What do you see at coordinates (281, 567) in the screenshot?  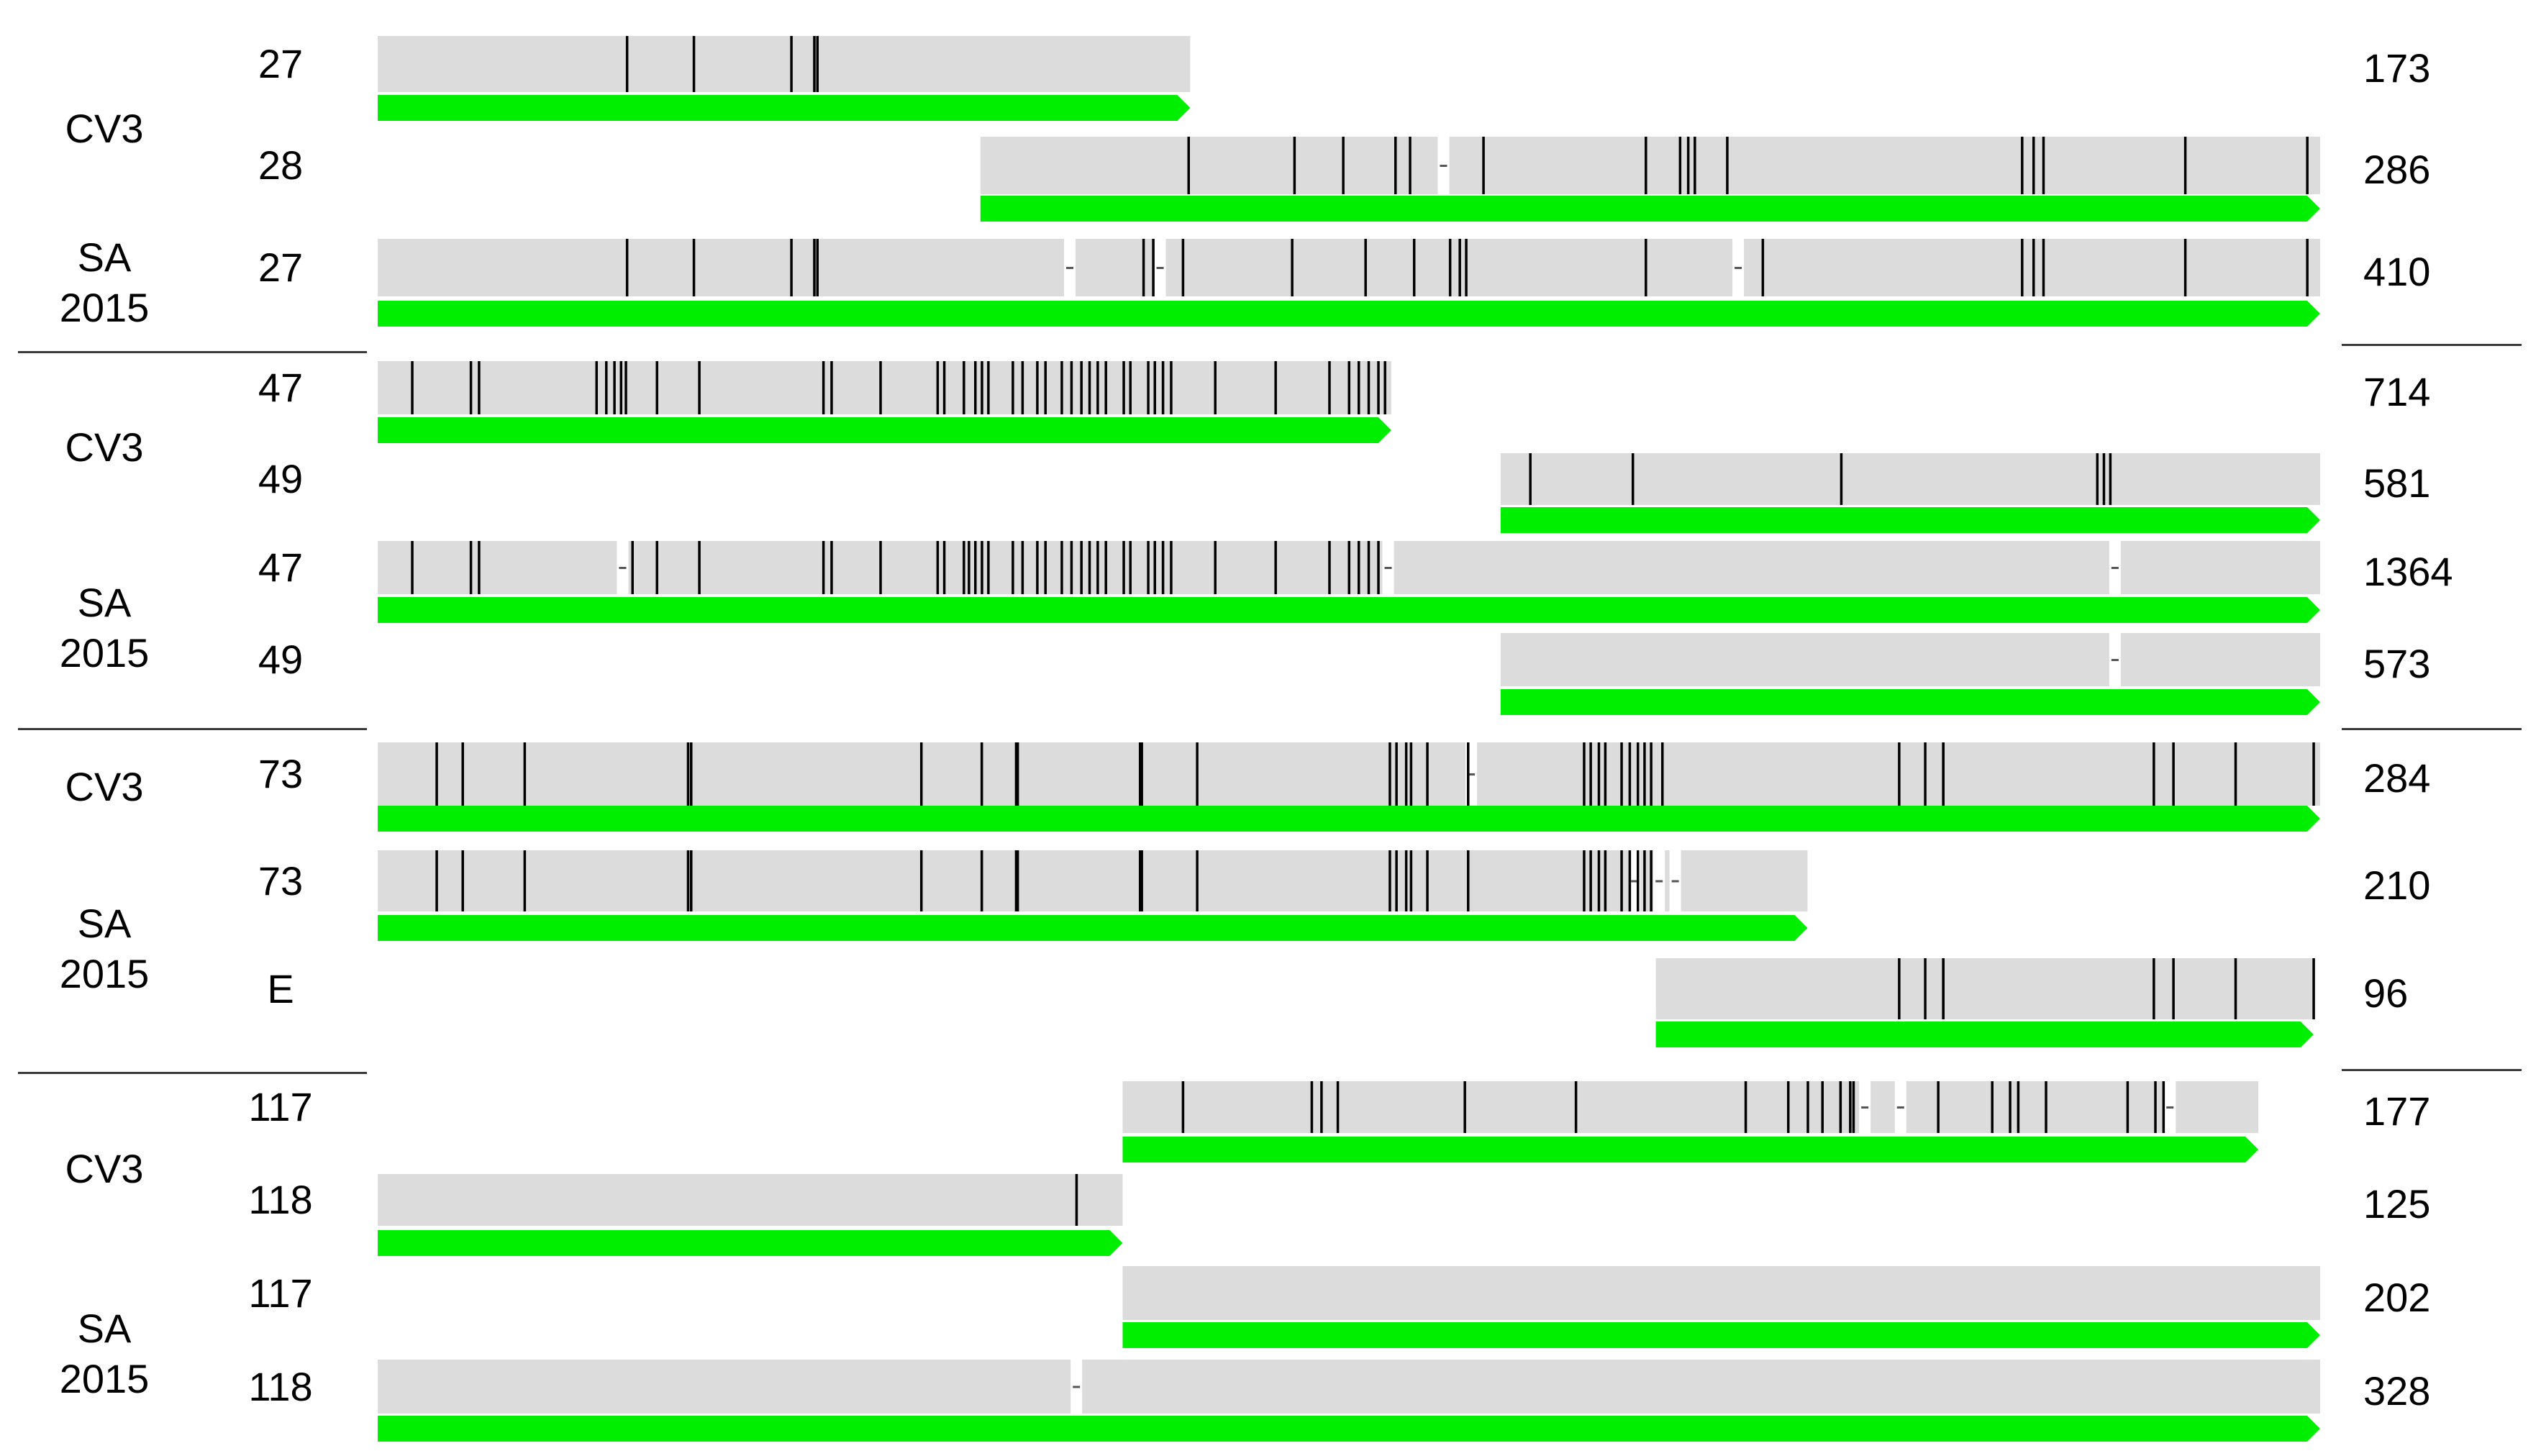 I see `row-id-label: 47` at bounding box center [281, 567].